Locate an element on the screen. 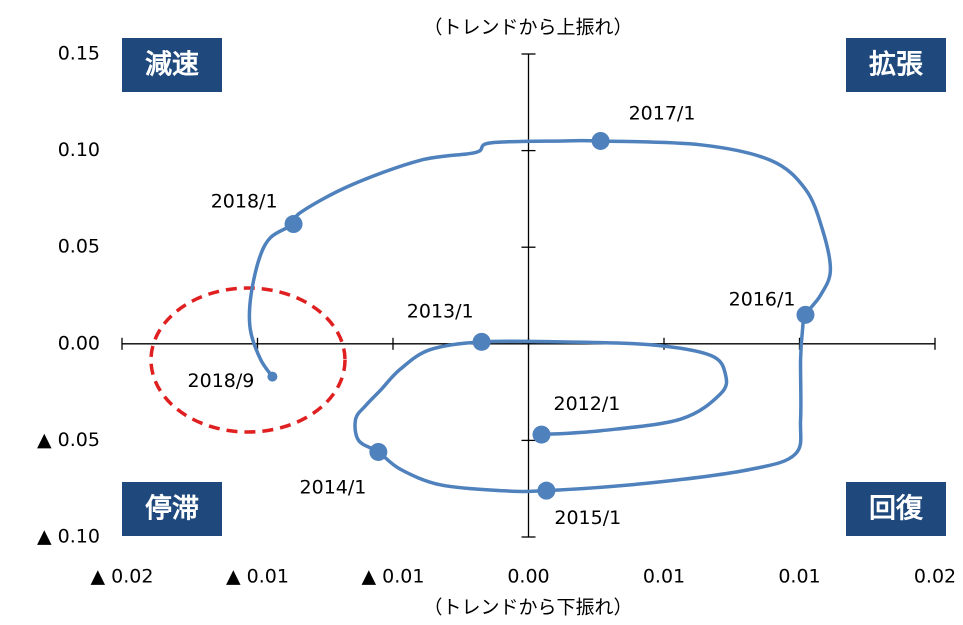  quadrant-label: 停滞 is located at coordinates (172, 509).